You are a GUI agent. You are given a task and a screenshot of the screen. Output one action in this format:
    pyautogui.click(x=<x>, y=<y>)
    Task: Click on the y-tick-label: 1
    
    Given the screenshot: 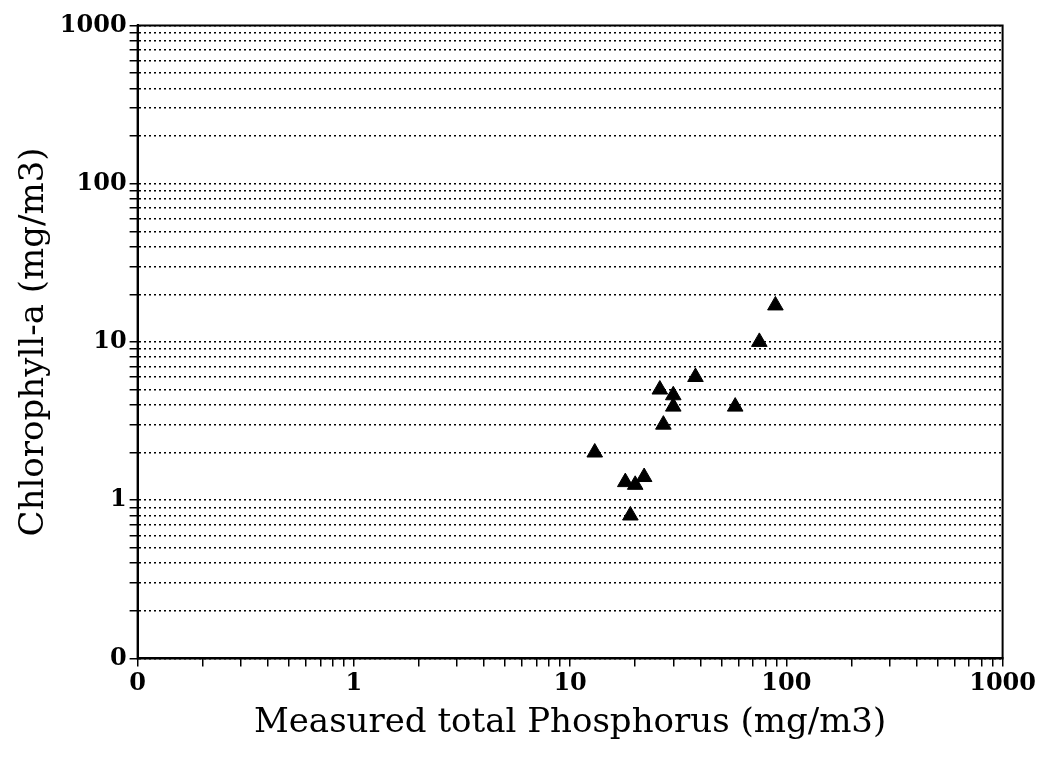 What is the action you would take?
    pyautogui.click(x=118, y=498)
    